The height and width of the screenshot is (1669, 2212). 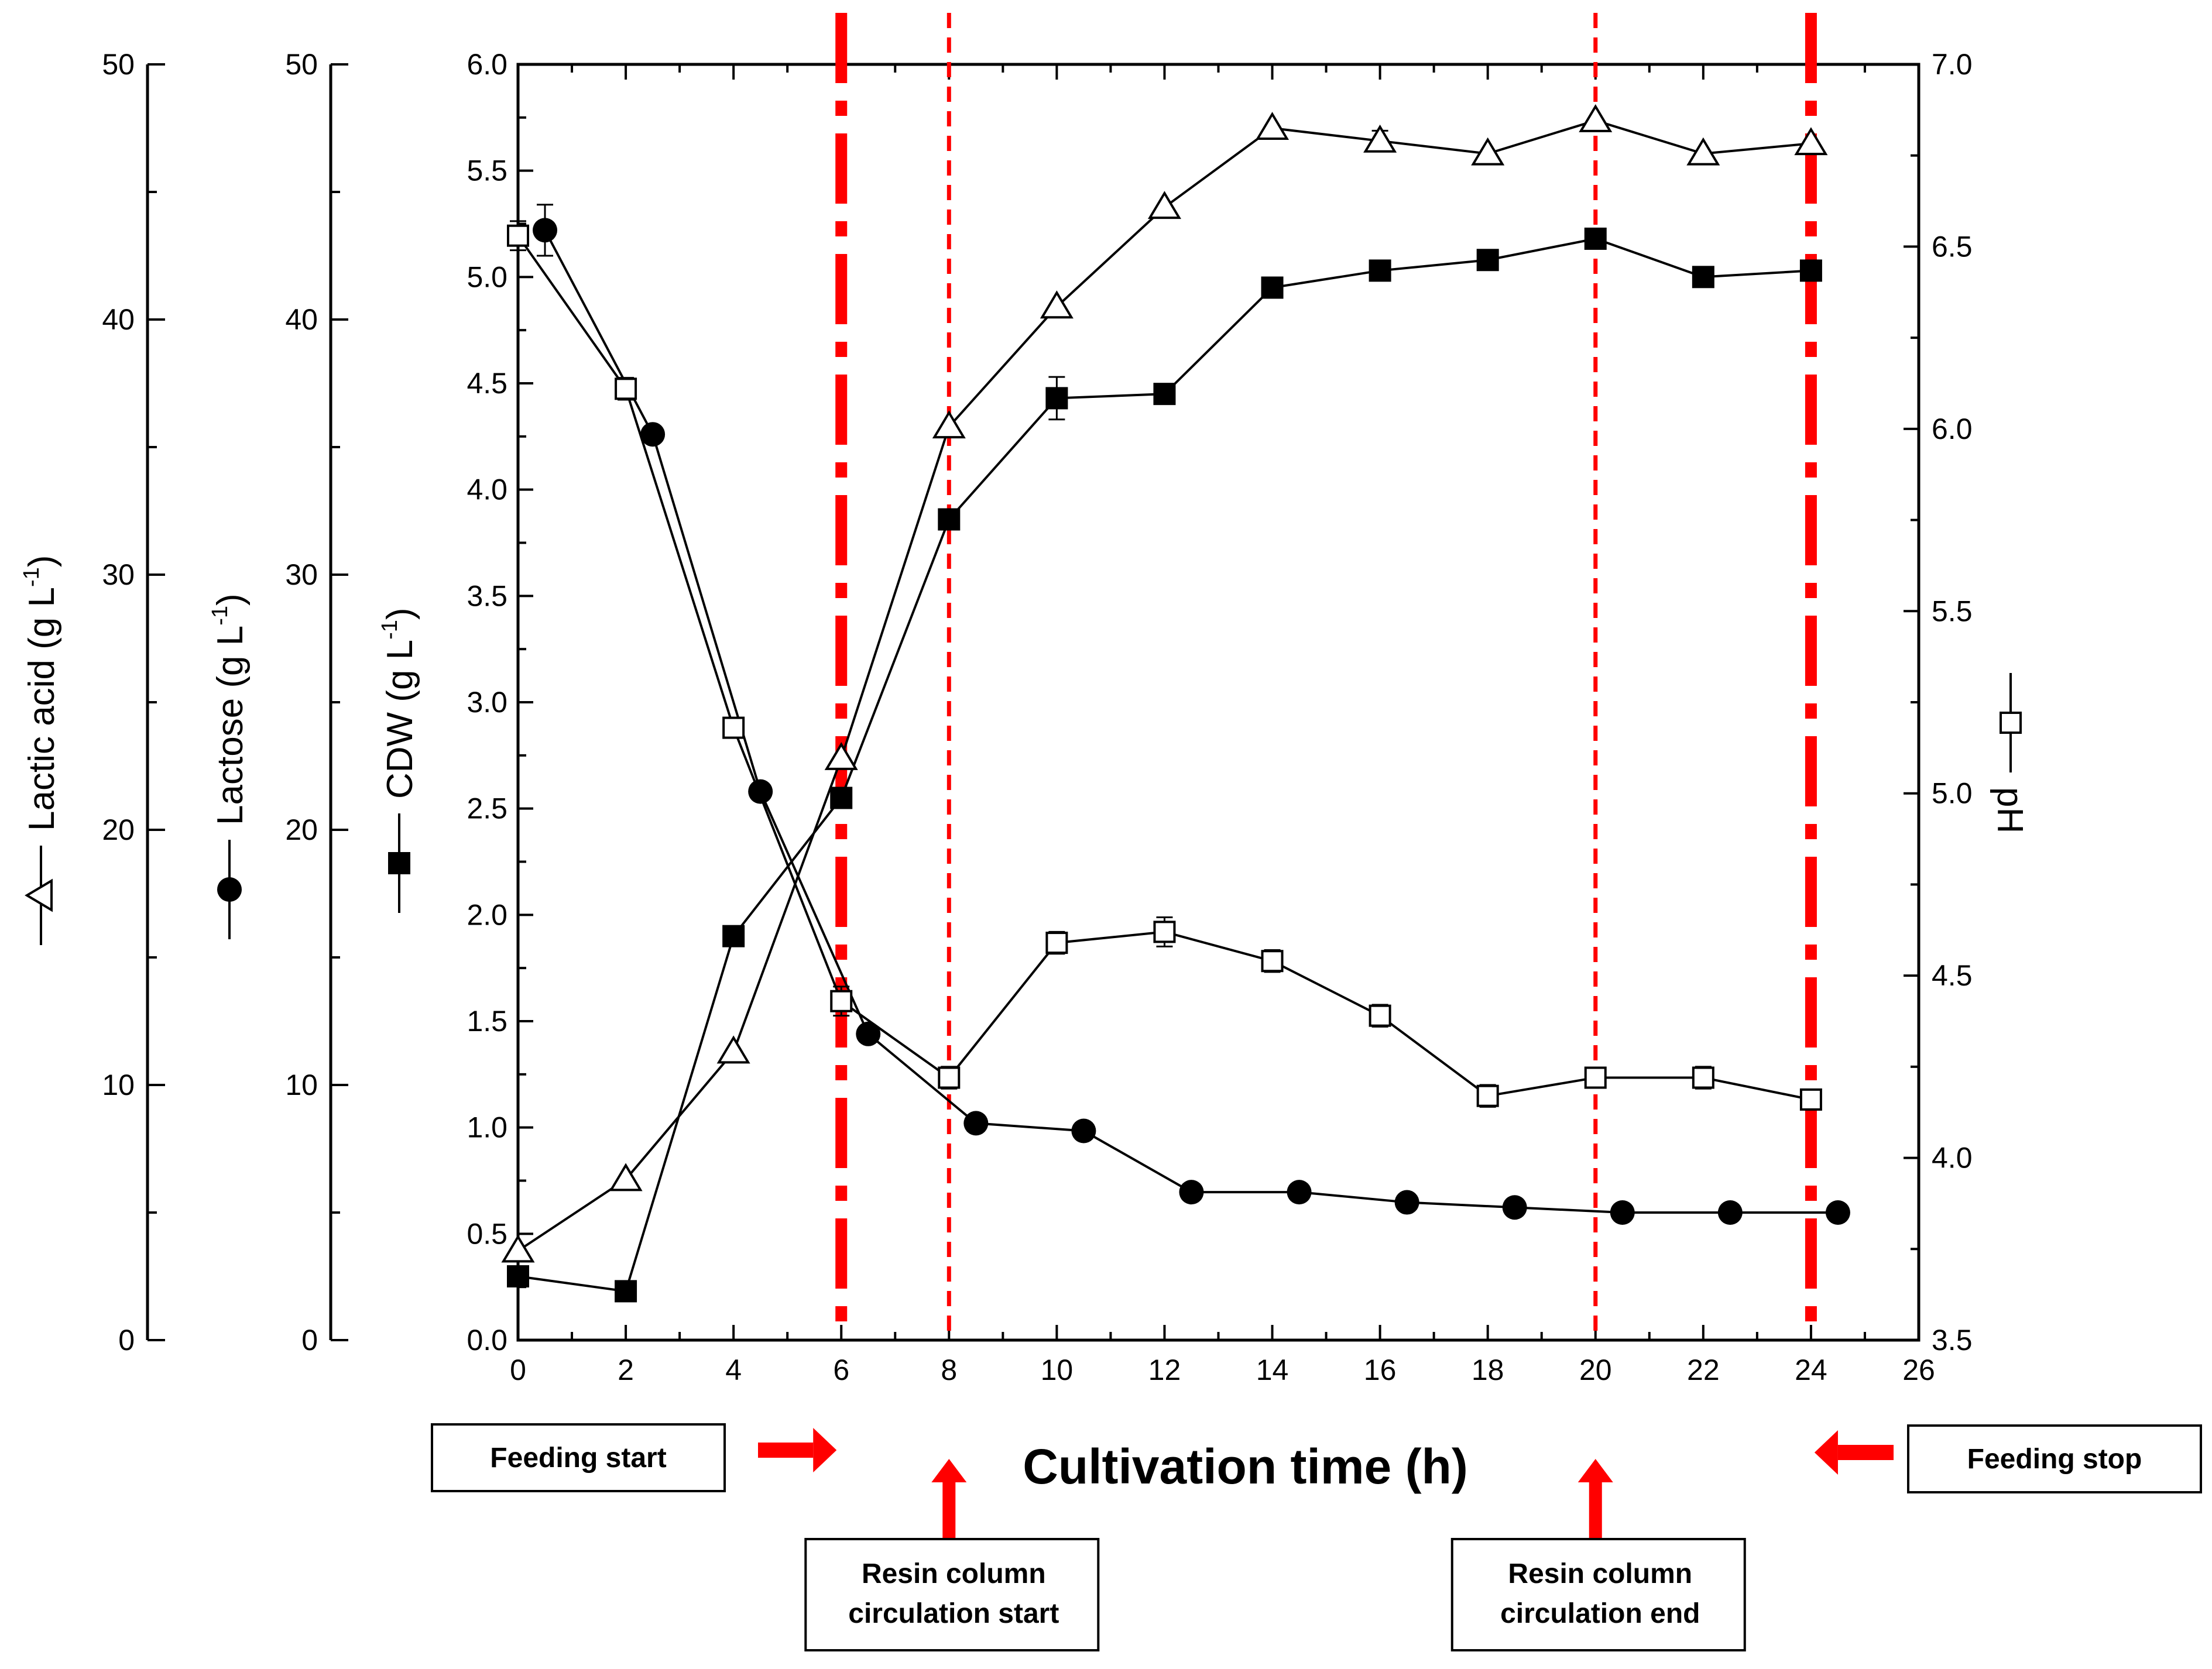 What do you see at coordinates (118, 574) in the screenshot?
I see `lactic-tick-label: 30` at bounding box center [118, 574].